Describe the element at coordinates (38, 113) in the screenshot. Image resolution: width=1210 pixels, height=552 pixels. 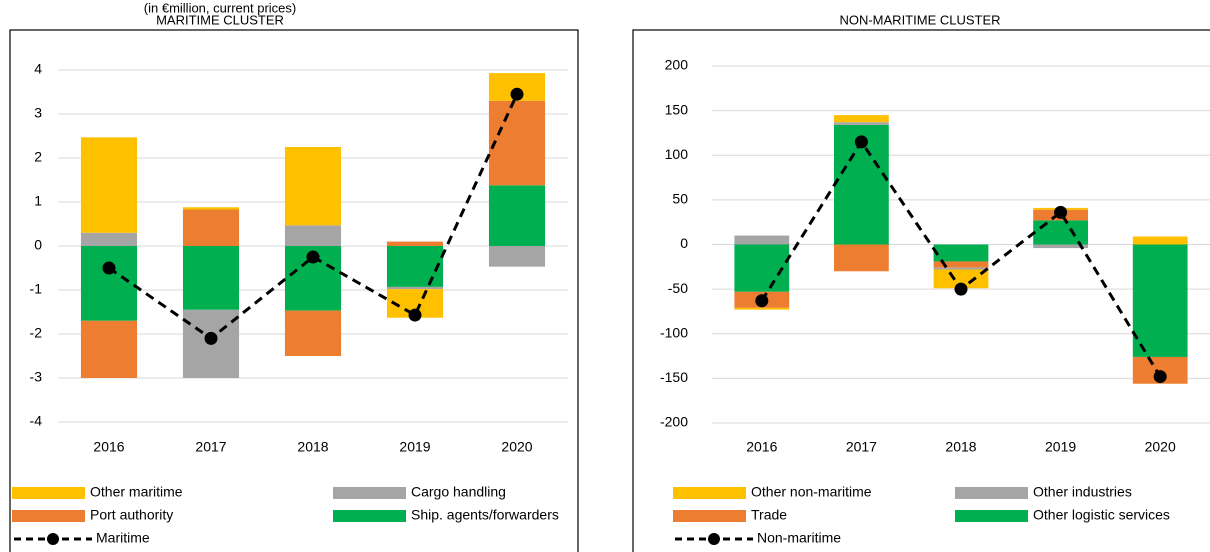
I see `y-tick-label: 3` at that location.